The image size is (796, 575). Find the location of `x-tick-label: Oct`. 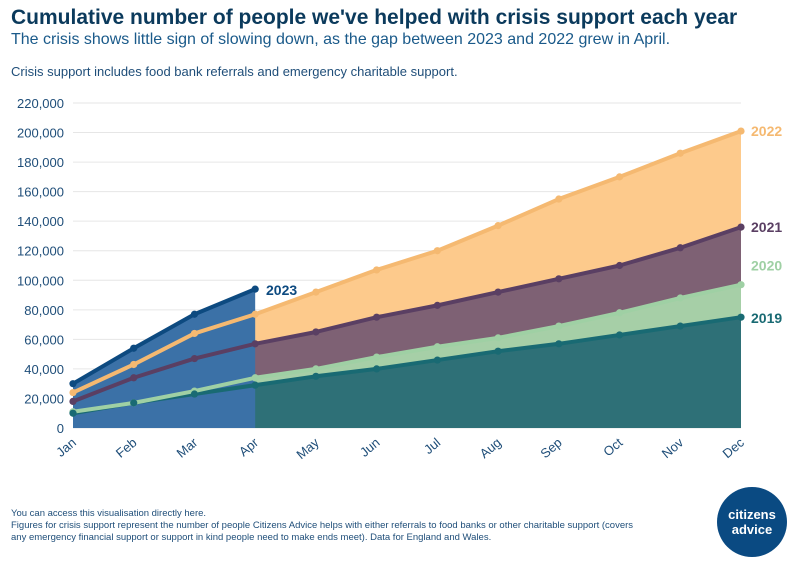

x-tick-label: Oct is located at coordinates (612, 447).